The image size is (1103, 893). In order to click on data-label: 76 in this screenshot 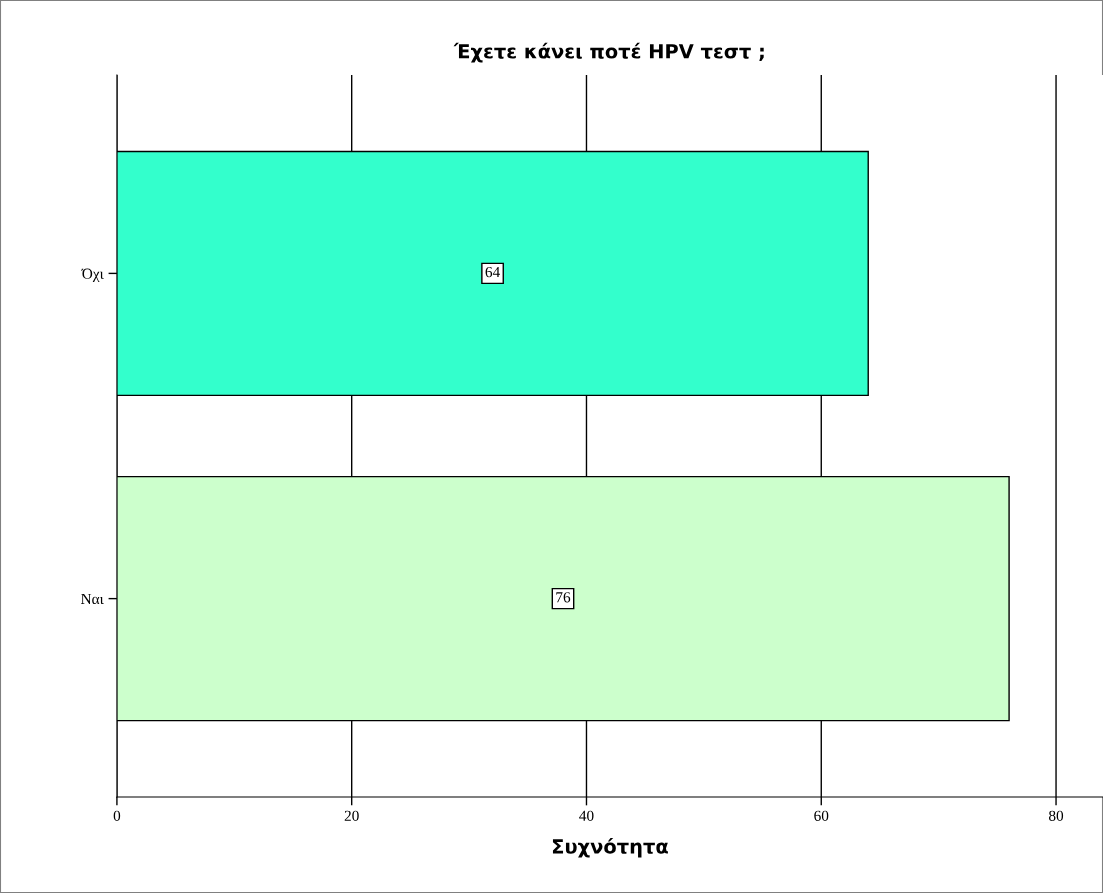, I will do `click(563, 597)`.